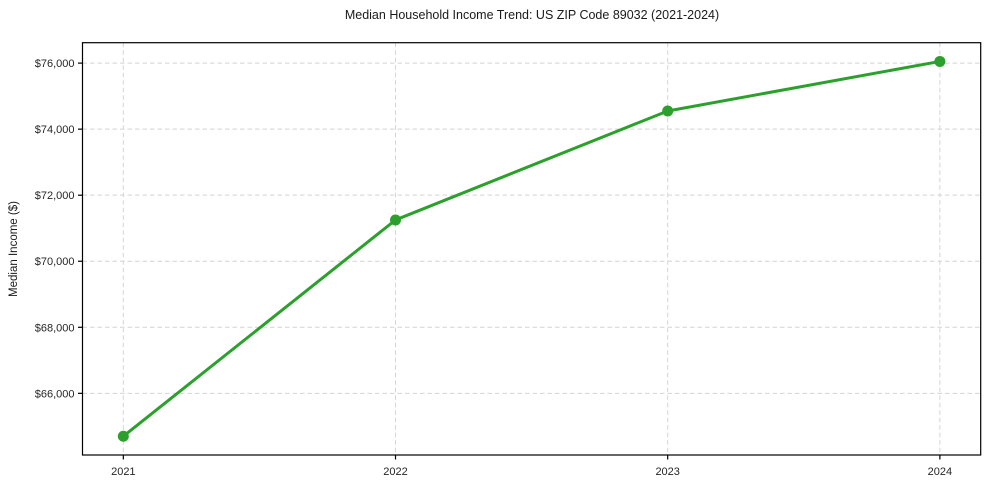  I want to click on y-tick-label: $74,000, so click(55, 130).